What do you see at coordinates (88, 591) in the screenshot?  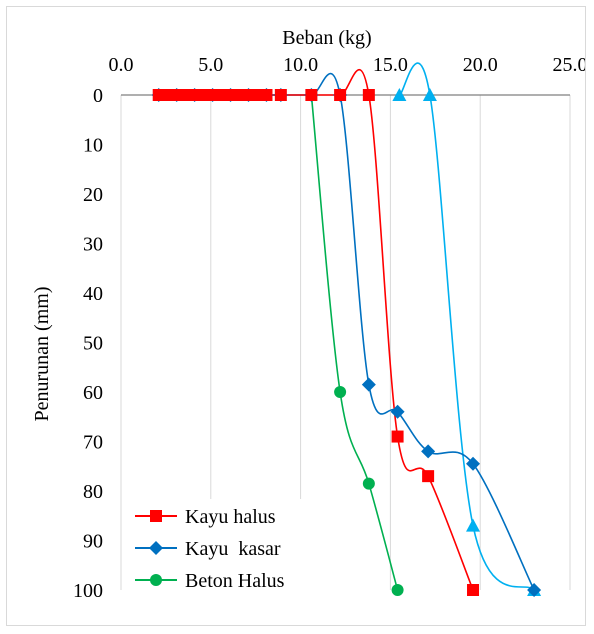 I see `y-tick-label: 100` at bounding box center [88, 591].